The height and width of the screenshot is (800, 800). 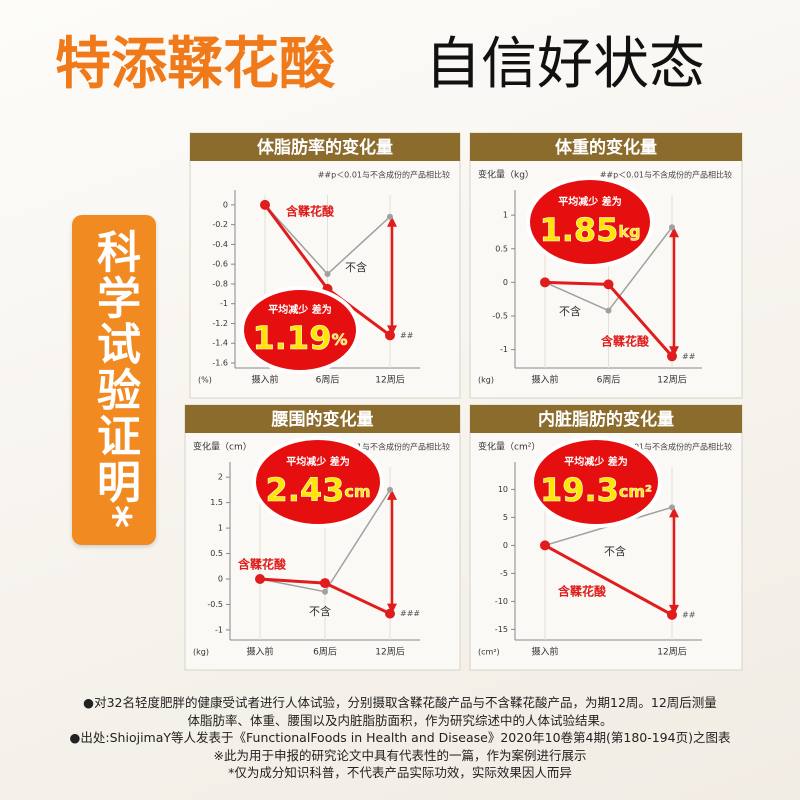 I want to click on y-tick-label: -0.8, so click(x=220, y=283).